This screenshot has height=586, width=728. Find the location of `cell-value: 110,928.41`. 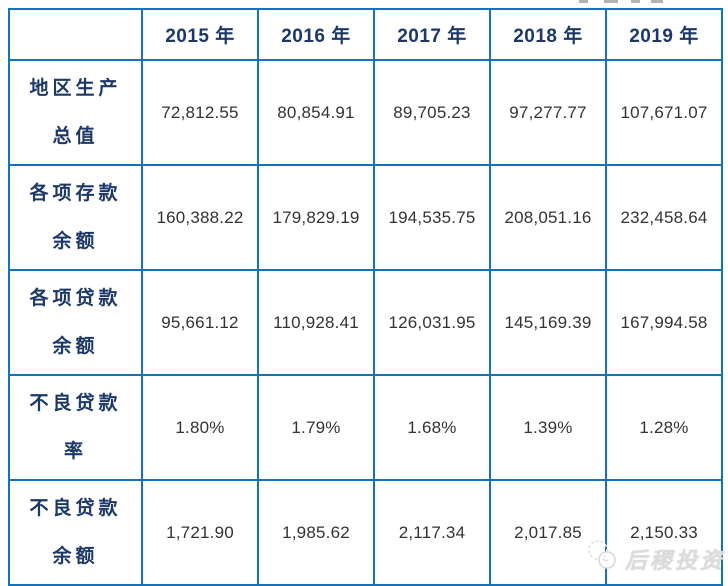

cell-value: 110,928.41 is located at coordinates (316, 322).